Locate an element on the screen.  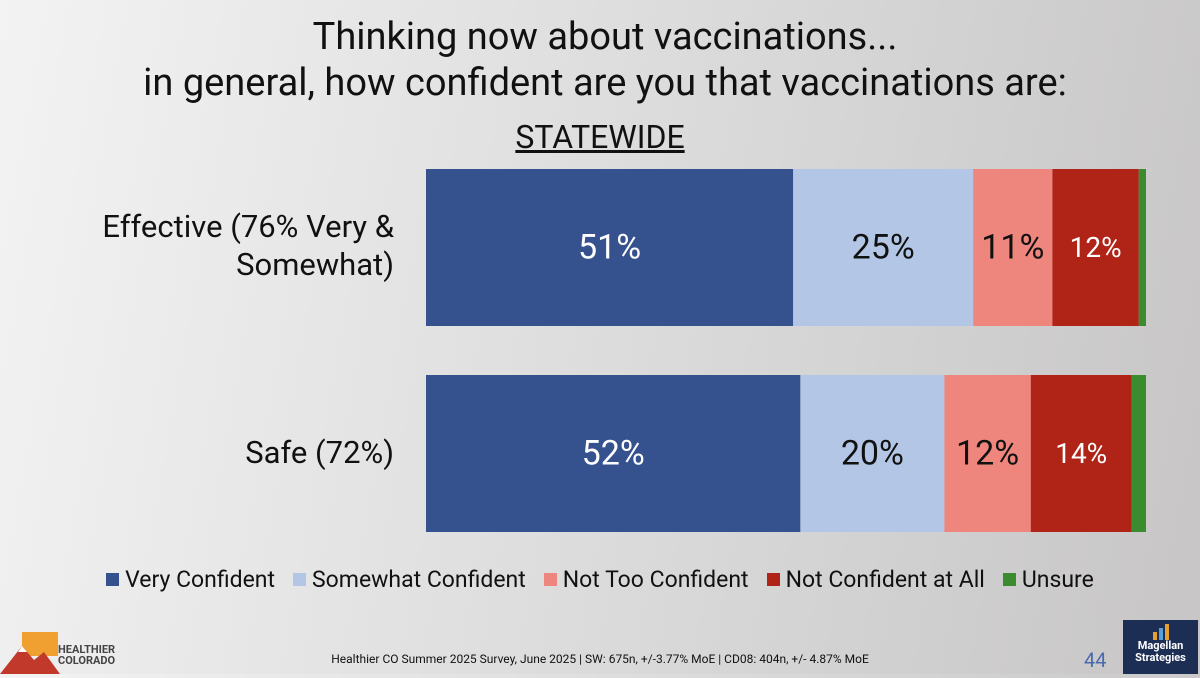
value-label: 20% is located at coordinates (872, 453).